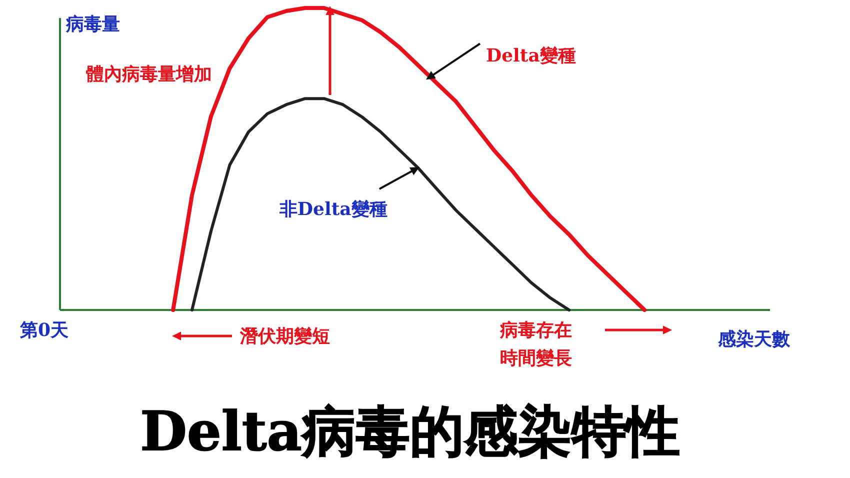 The width and height of the screenshot is (850, 478). Describe the element at coordinates (535, 330) in the screenshot. I see `text: 病毒存在` at that location.